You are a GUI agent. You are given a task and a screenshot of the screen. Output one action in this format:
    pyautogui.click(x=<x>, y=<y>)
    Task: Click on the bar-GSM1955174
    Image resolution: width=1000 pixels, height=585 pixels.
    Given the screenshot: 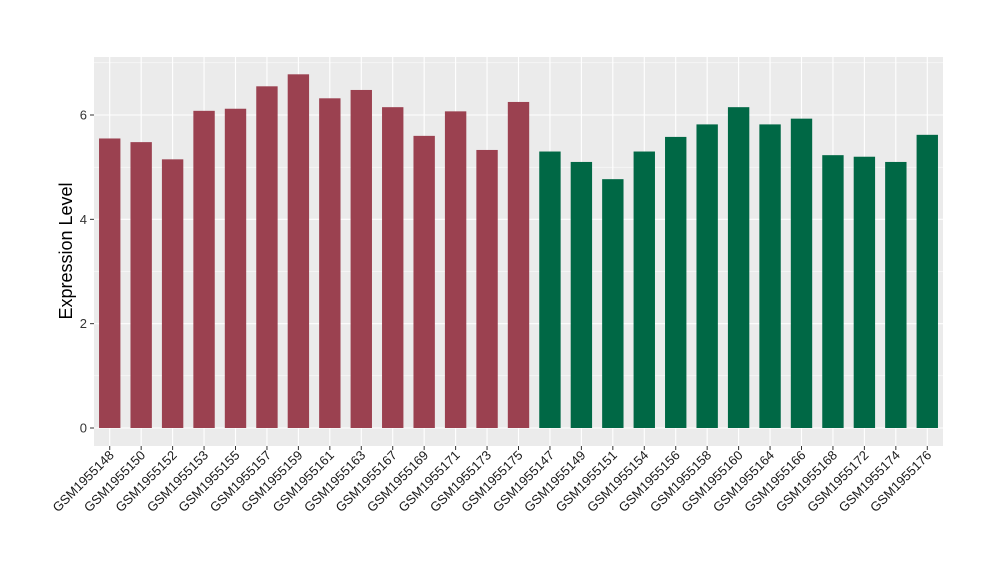 What is the action you would take?
    pyautogui.click(x=896, y=294)
    